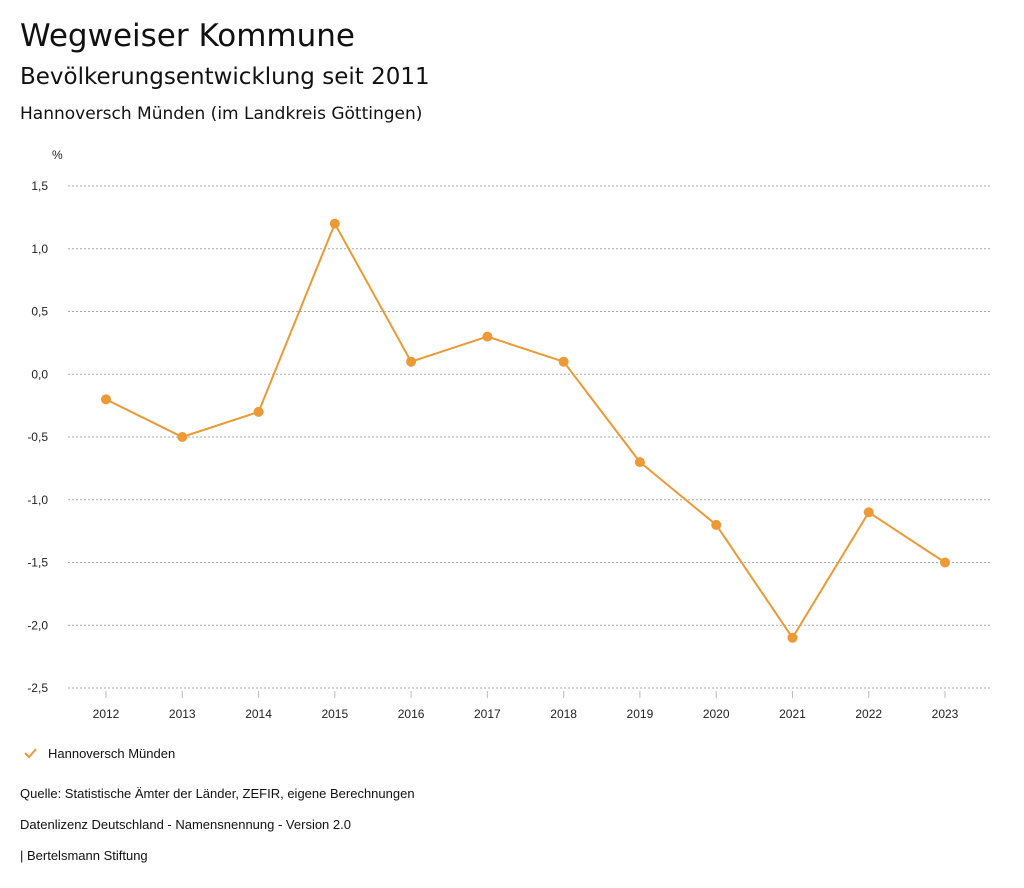 This screenshot has width=1024, height=888. I want to click on x-tick-label: 2015, so click(334, 714).